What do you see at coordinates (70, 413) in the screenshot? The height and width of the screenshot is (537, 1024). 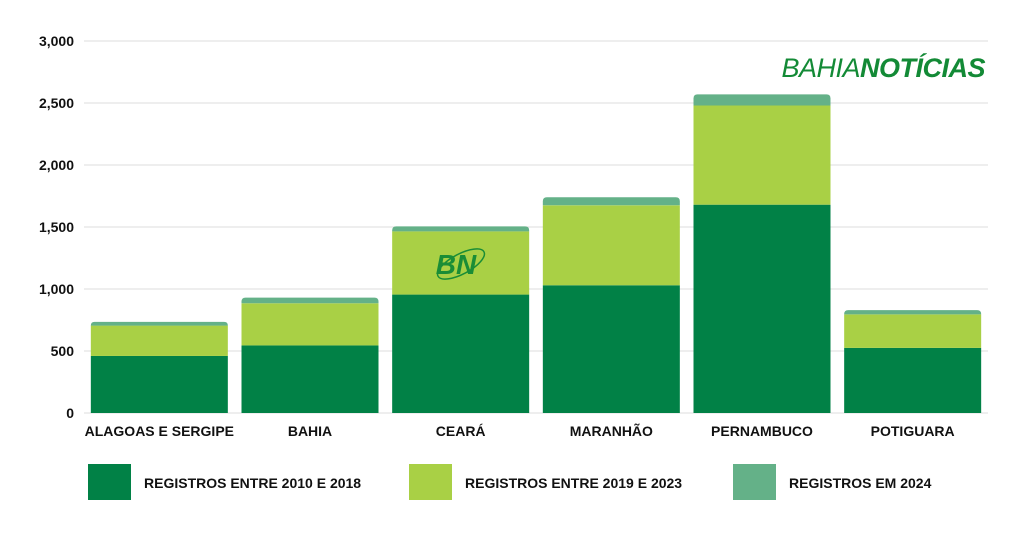 I see `y-tick-label: 0` at bounding box center [70, 413].